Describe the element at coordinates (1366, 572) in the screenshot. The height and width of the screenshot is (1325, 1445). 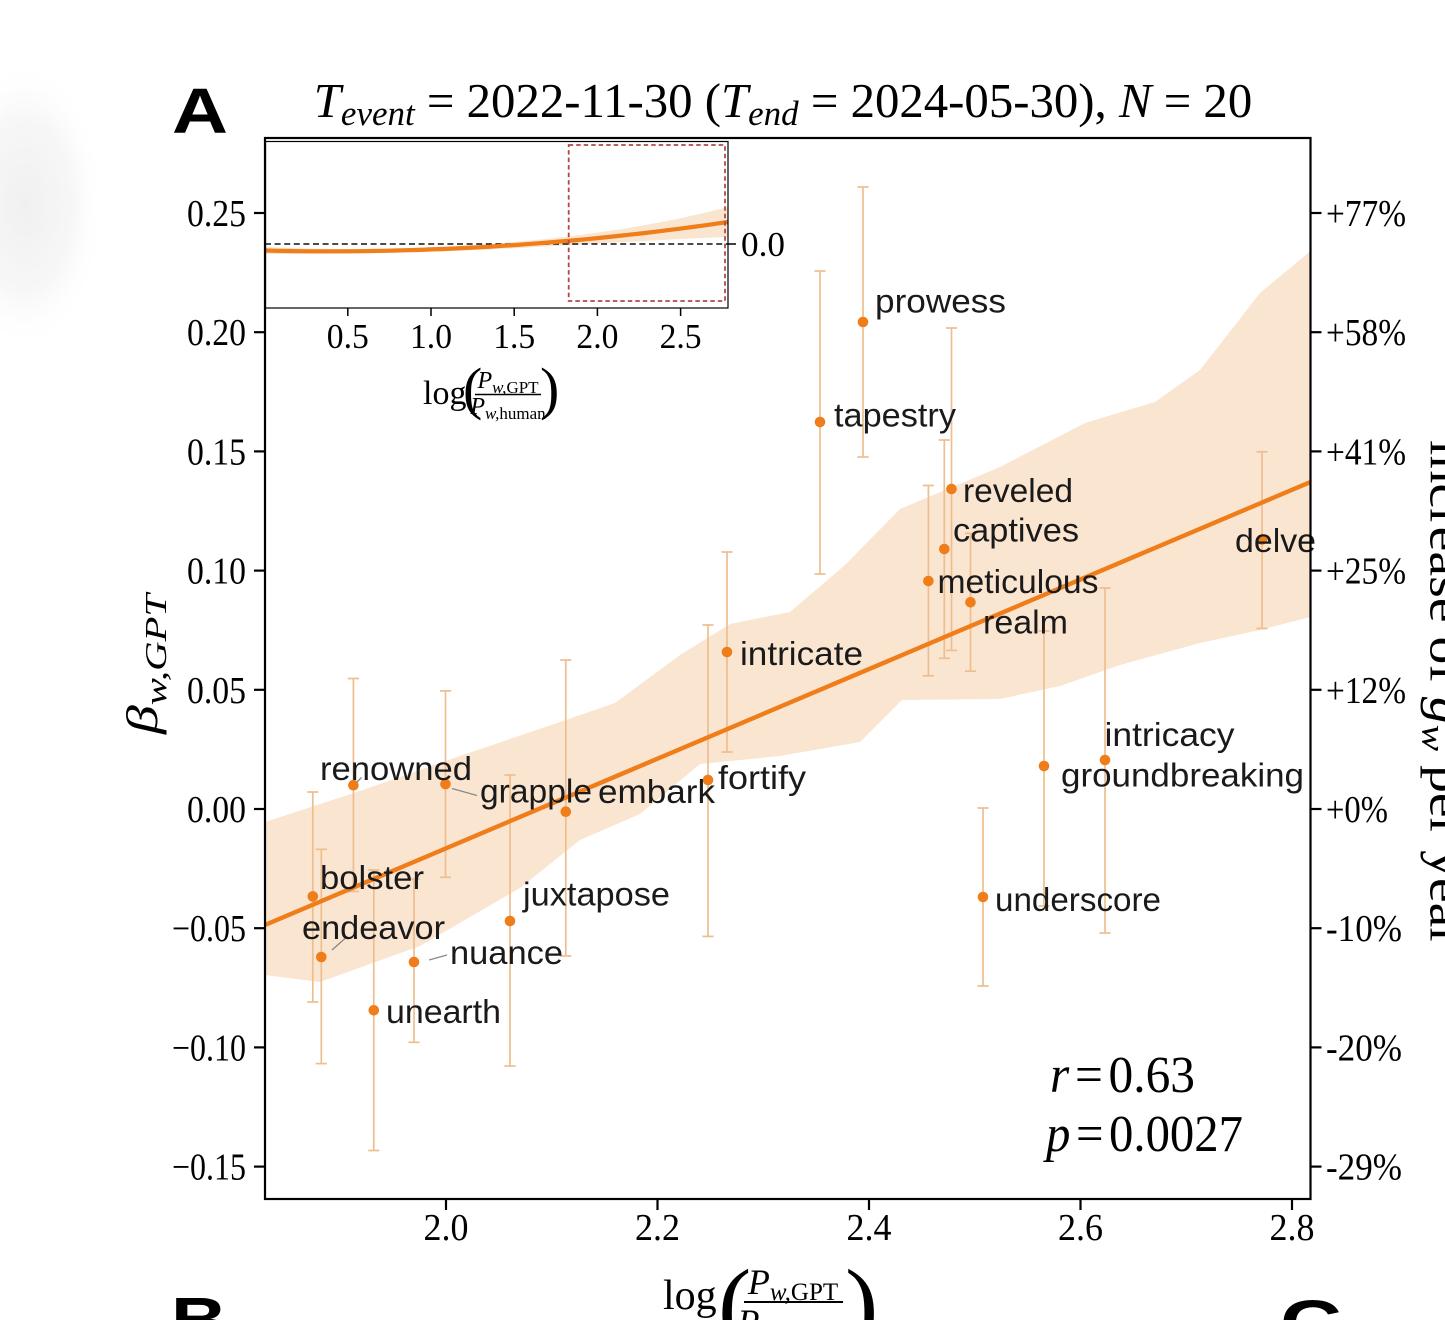
I see `svg-text: +25%` at that location.